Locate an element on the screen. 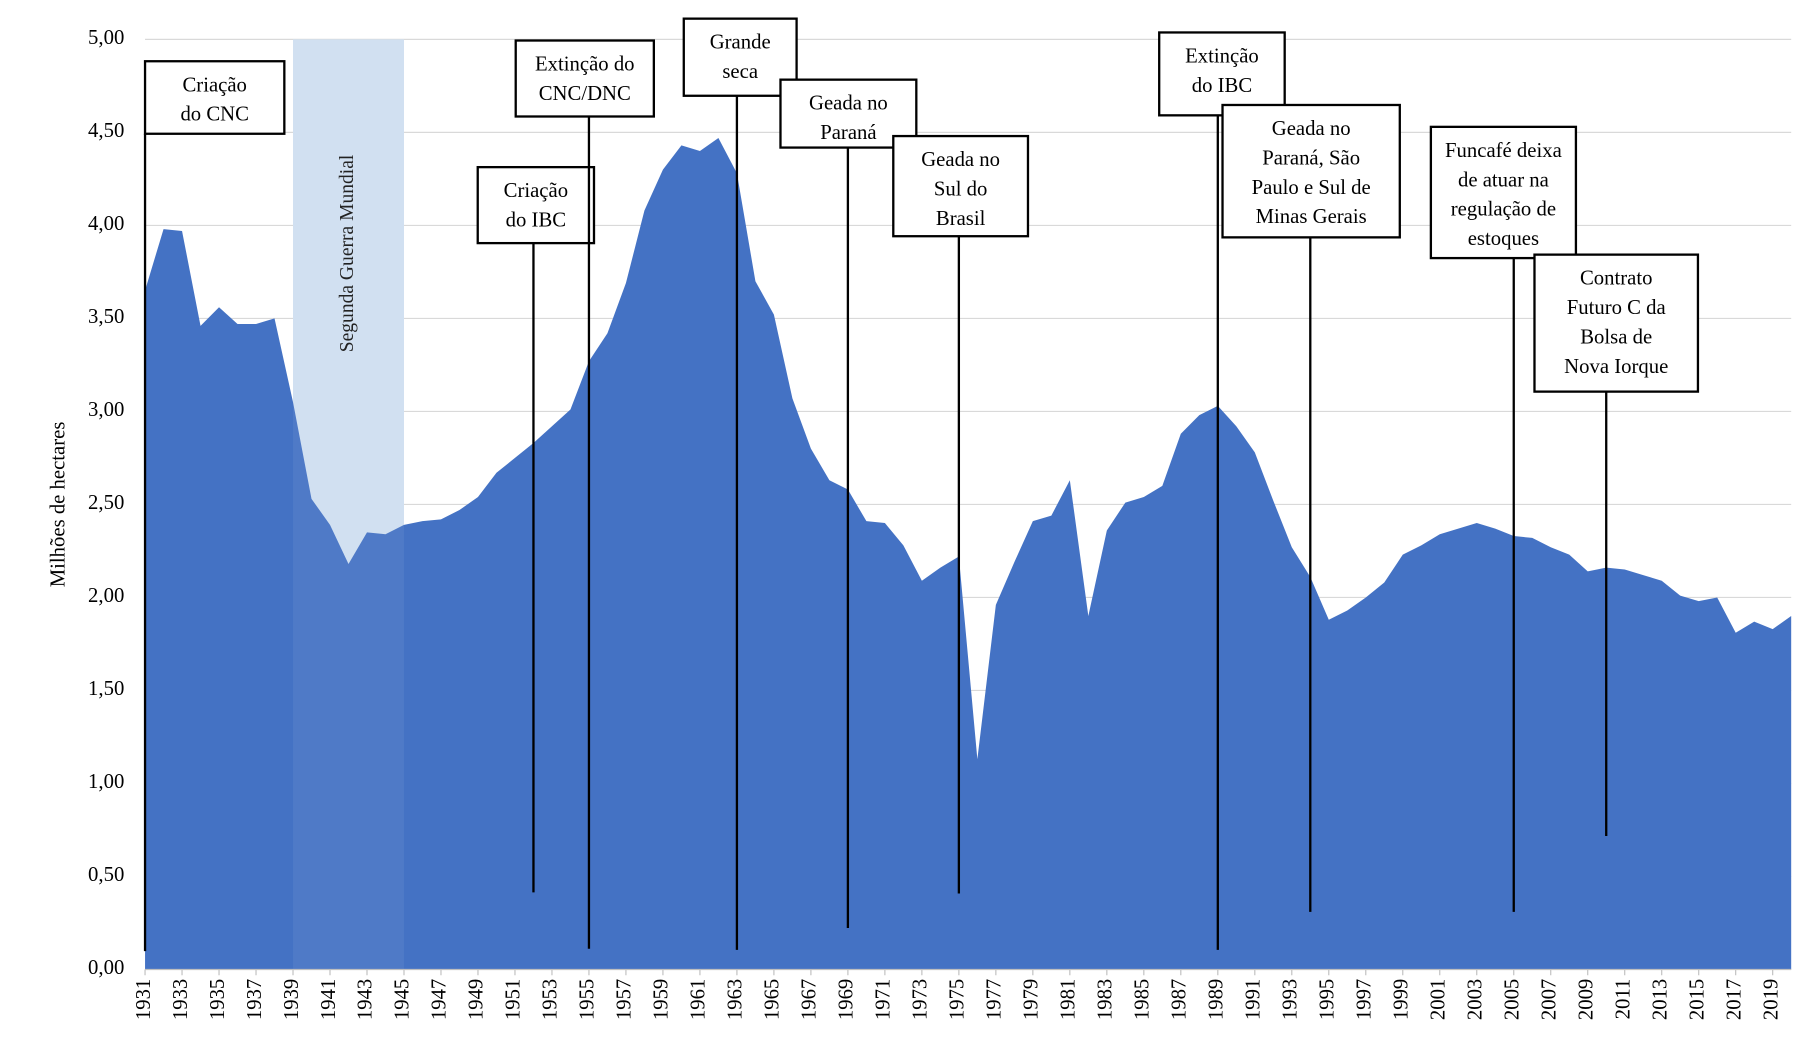 The width and height of the screenshot is (1805, 1048). y-tick-label: 4,50 is located at coordinates (106, 131).